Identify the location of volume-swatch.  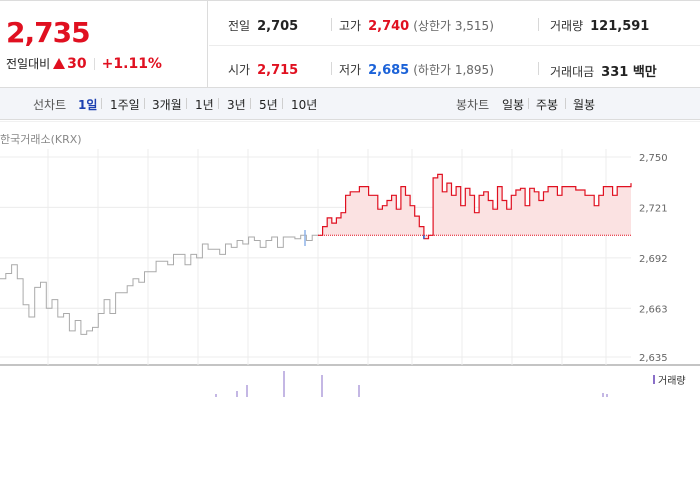
(654, 379).